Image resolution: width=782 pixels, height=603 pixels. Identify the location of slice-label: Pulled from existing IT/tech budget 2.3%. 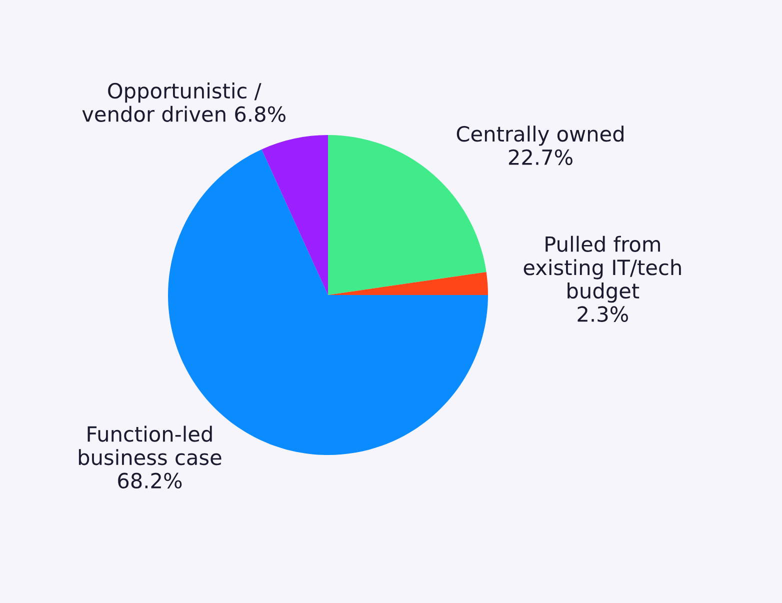
(602, 279).